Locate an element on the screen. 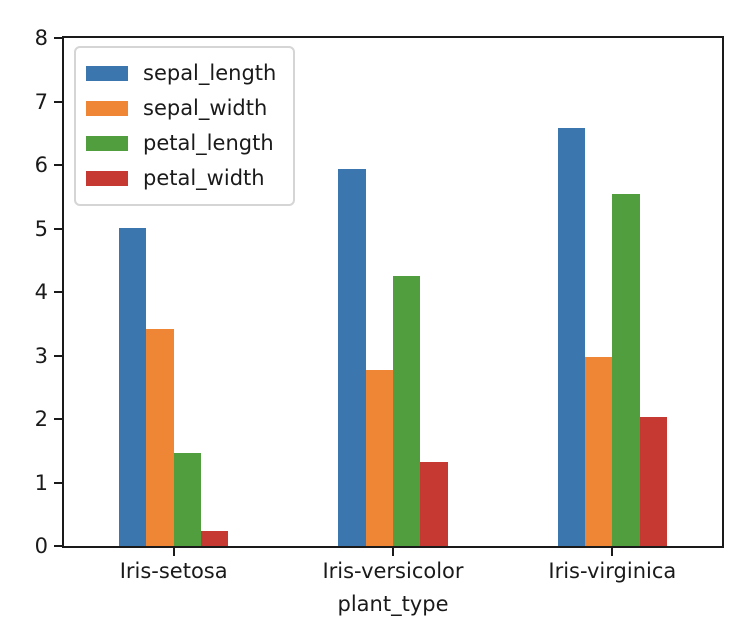 Image resolution: width=750 pixels, height=639 pixels. bar-petal_width-Iris-virginica is located at coordinates (653, 481).